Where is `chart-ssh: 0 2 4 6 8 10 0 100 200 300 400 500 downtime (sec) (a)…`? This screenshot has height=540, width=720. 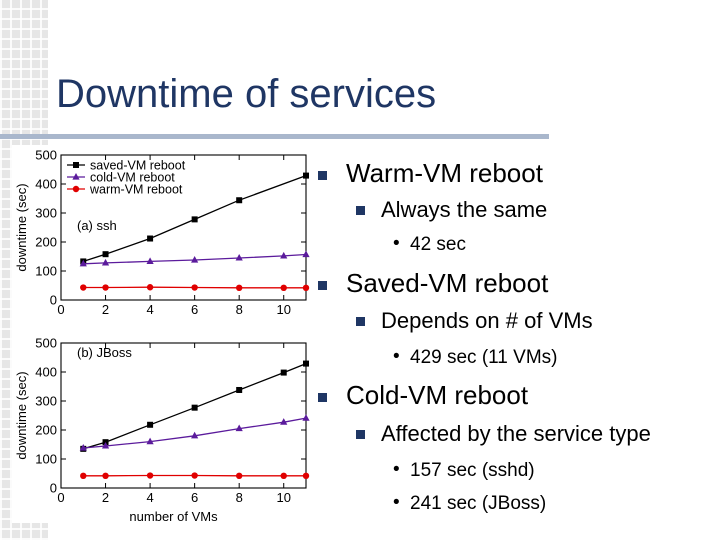
chart-ssh: 0 2 4 6 8 10 0 100 200 300 400 500 downtime (sec) (a)… is located at coordinates (164, 240).